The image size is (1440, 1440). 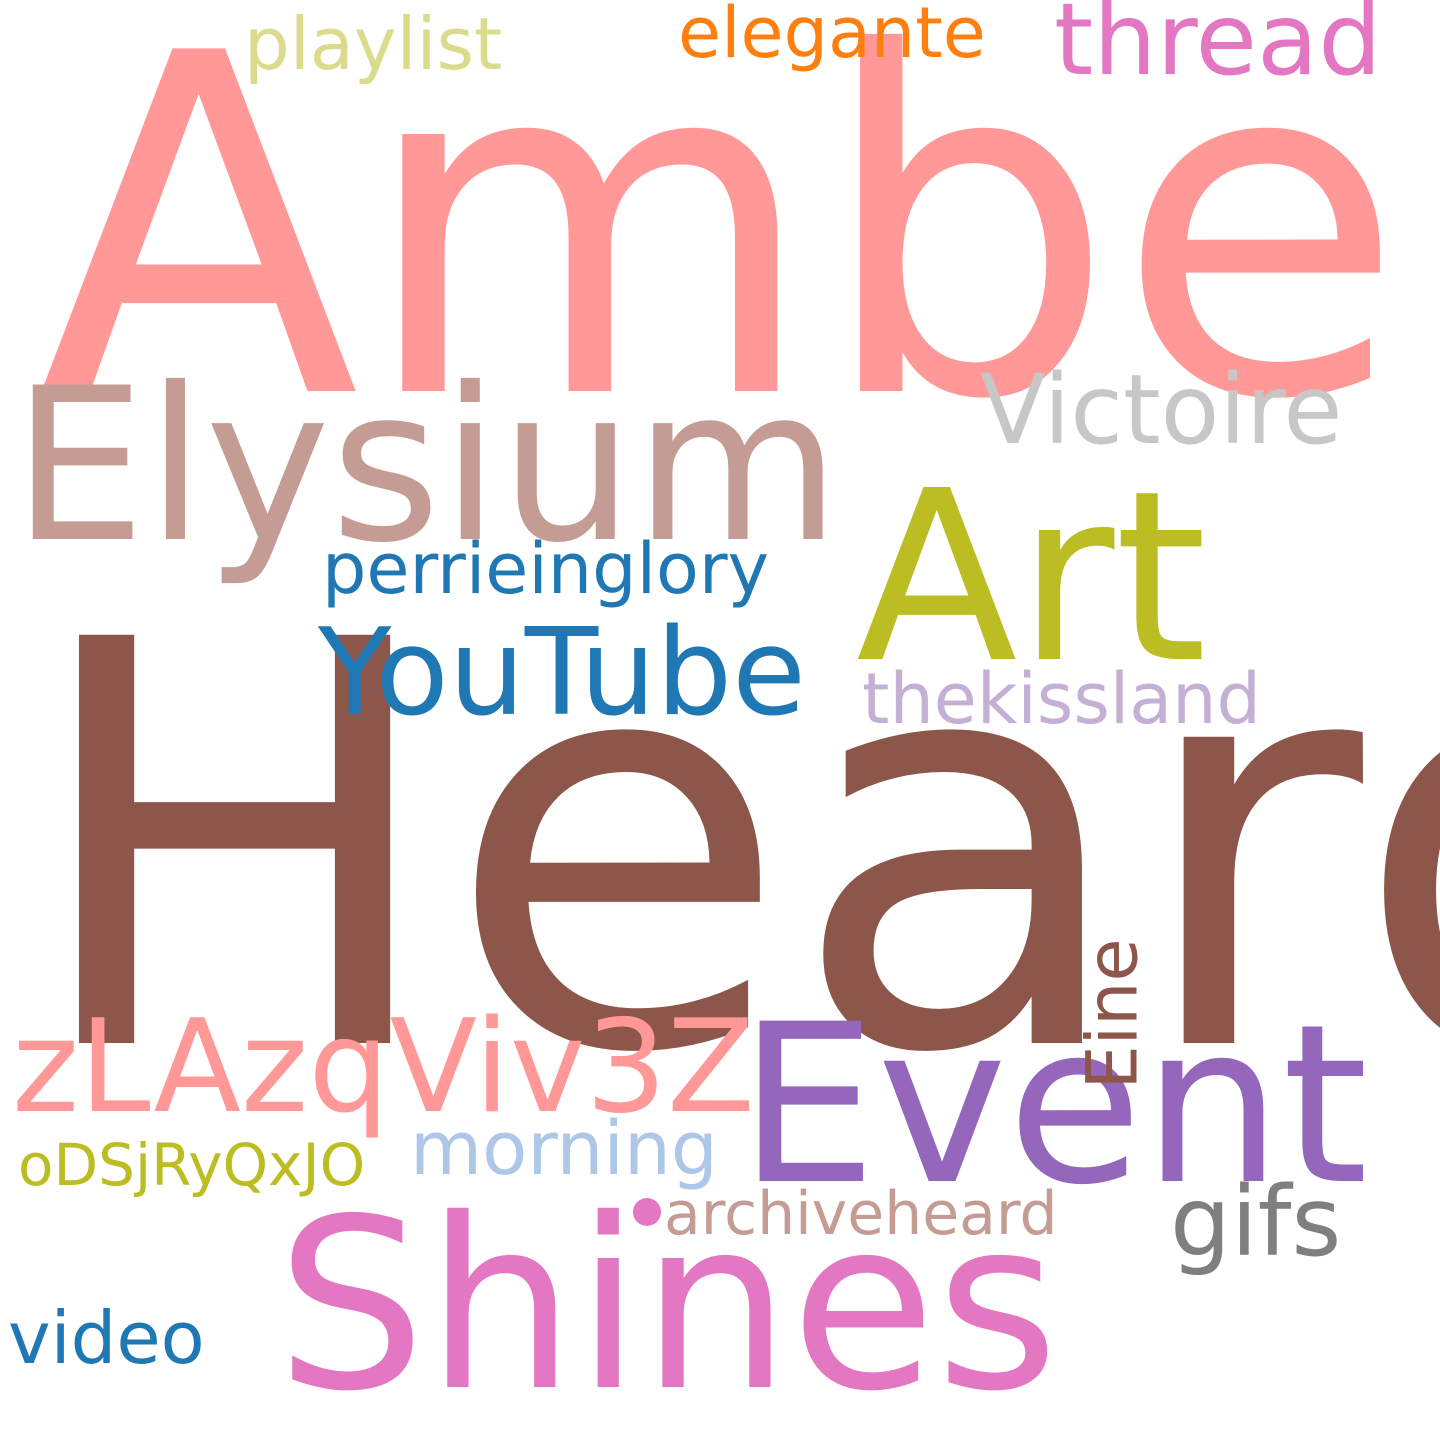 I want to click on word-playlist: playlist, so click(x=373, y=44).